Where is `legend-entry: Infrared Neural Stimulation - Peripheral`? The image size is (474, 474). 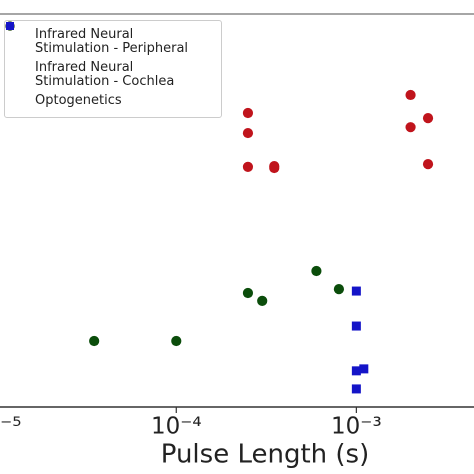
legend-entry: Infrared Neural Stimulation - Peripheral is located at coordinates (113, 38).